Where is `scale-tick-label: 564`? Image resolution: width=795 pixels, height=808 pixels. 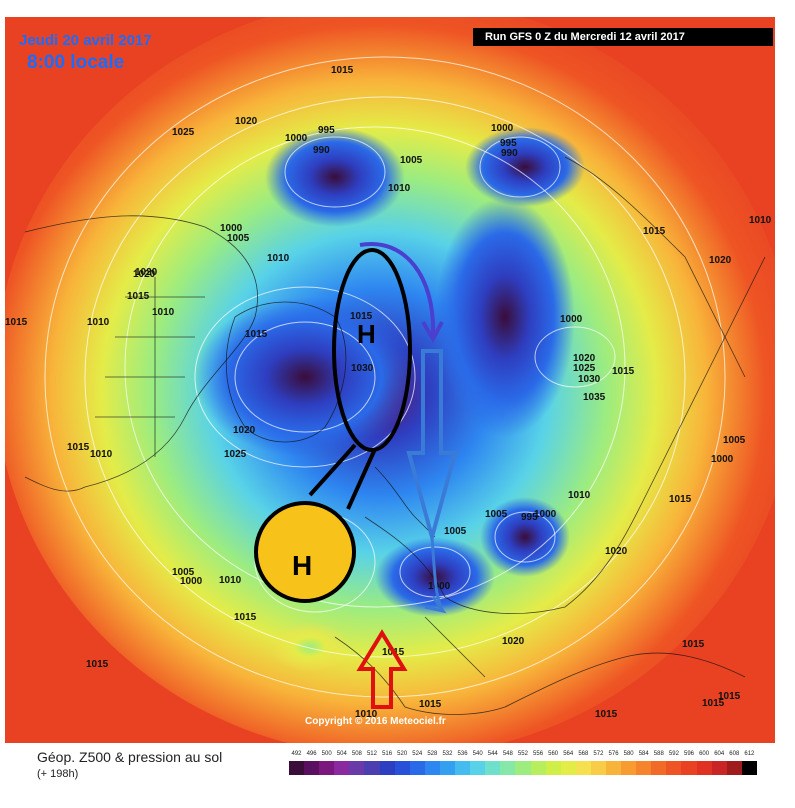 scale-tick-label: 564 is located at coordinates (568, 754).